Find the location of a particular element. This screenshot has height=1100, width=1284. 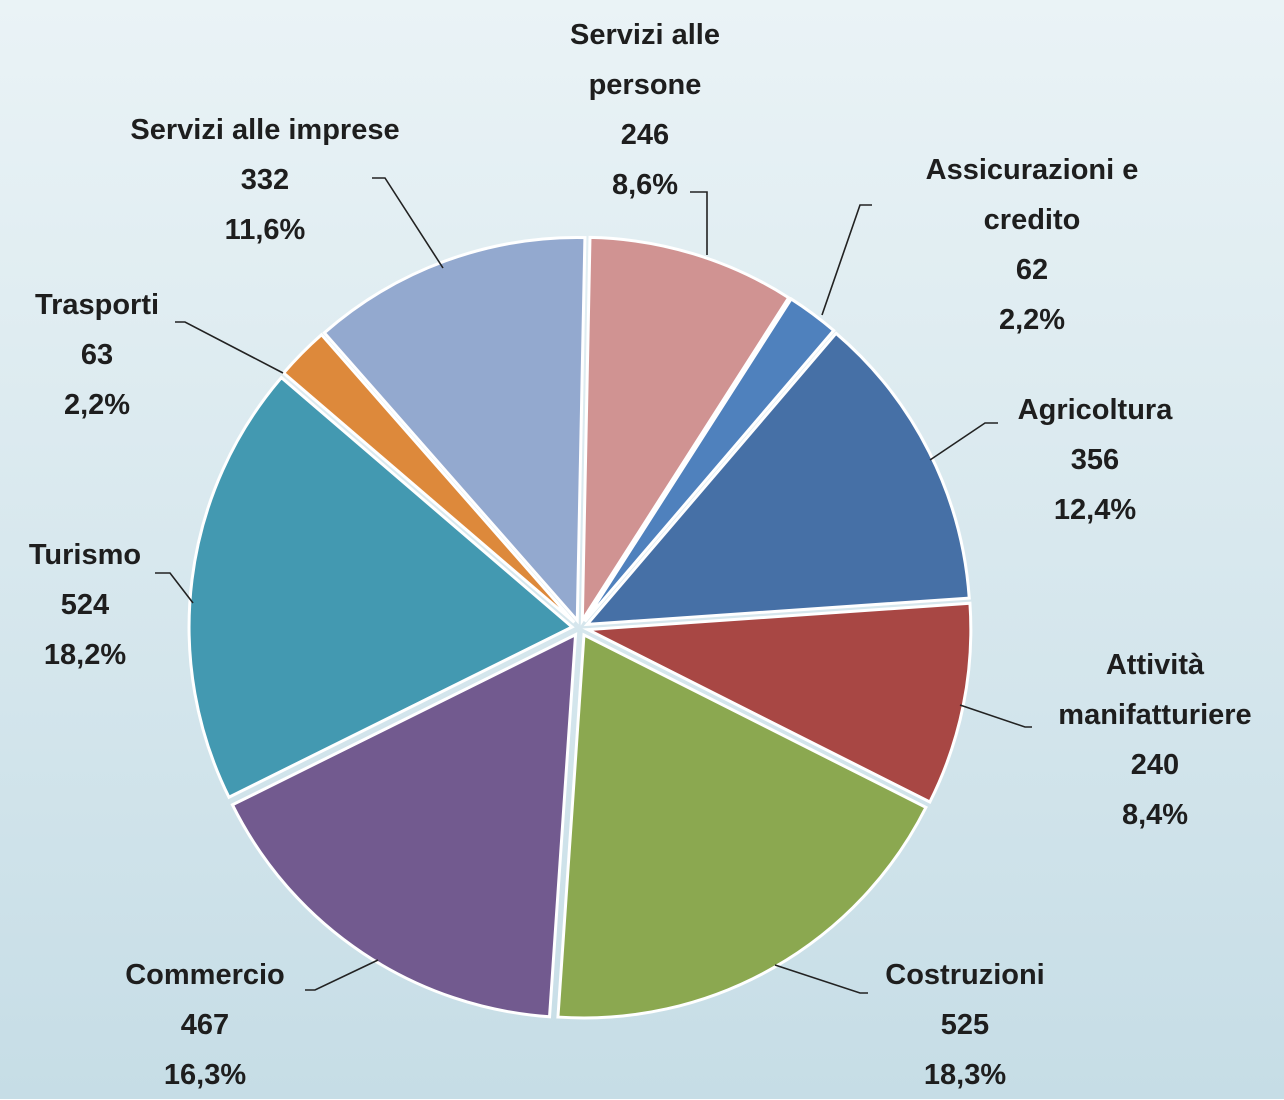

label-name: Turismo is located at coordinates (85, 555).